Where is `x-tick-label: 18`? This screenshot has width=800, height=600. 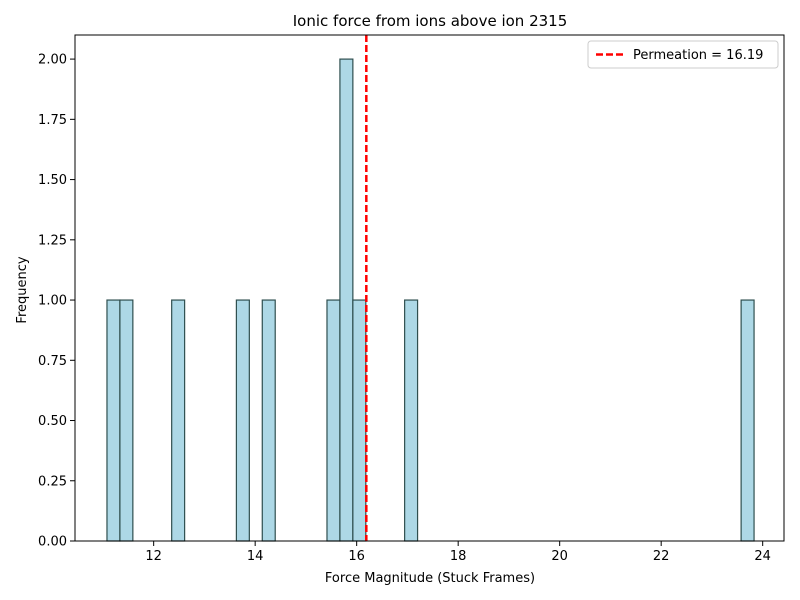
x-tick-label: 18 is located at coordinates (458, 556).